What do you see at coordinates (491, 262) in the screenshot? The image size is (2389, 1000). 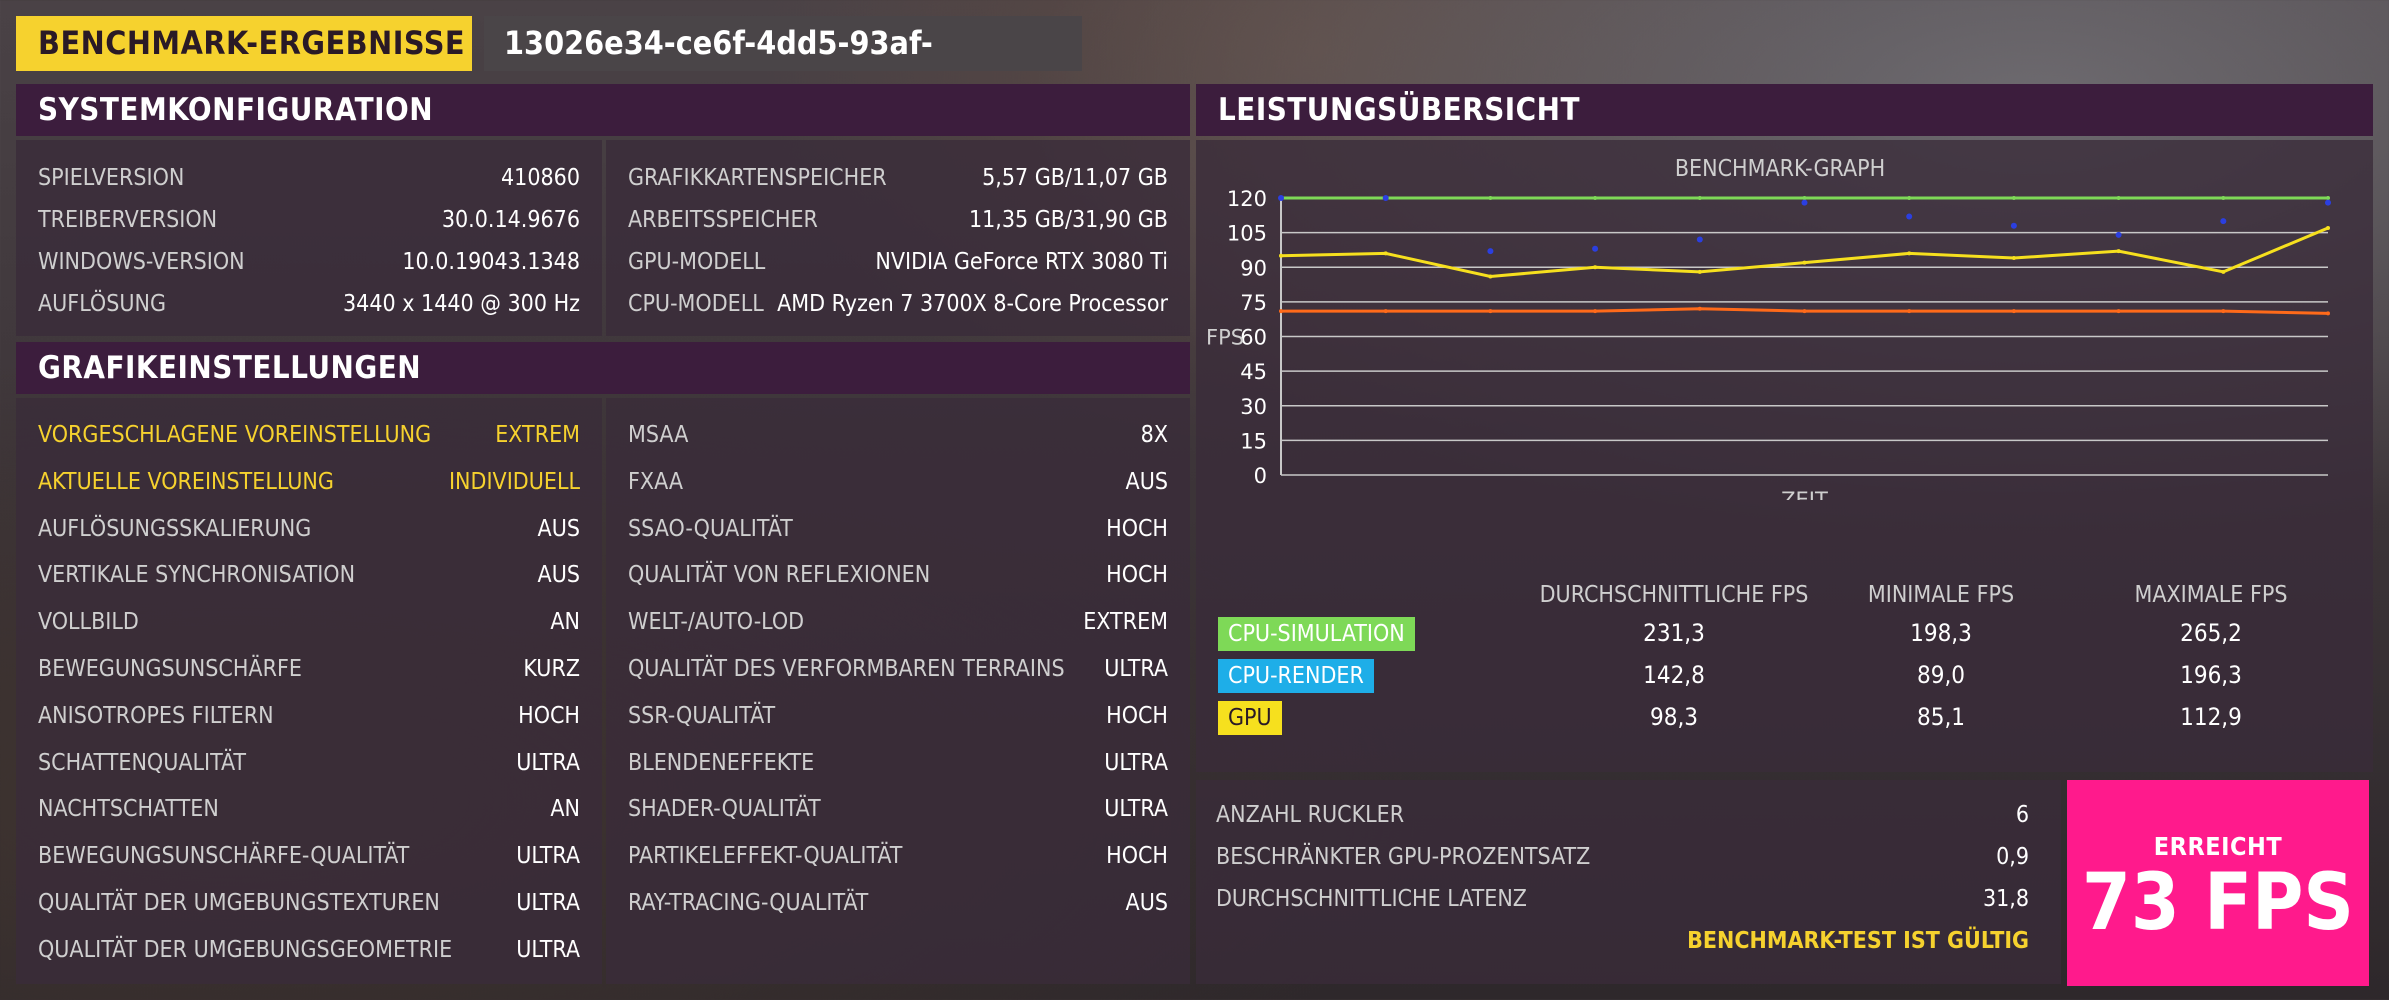 I see `setting-value: 10.0.19043.1348` at bounding box center [491, 262].